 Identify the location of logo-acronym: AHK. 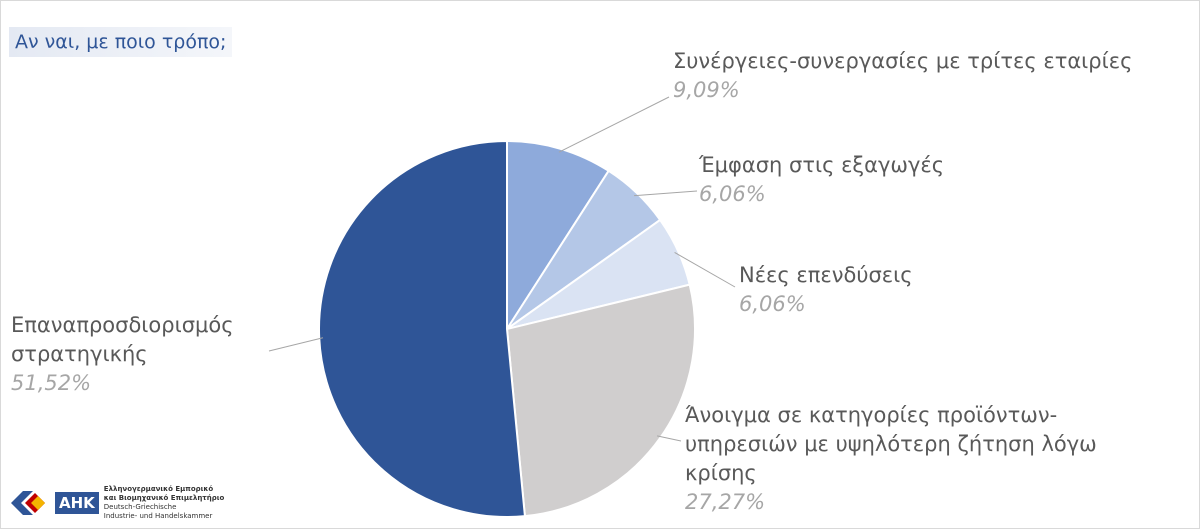
(77, 503).